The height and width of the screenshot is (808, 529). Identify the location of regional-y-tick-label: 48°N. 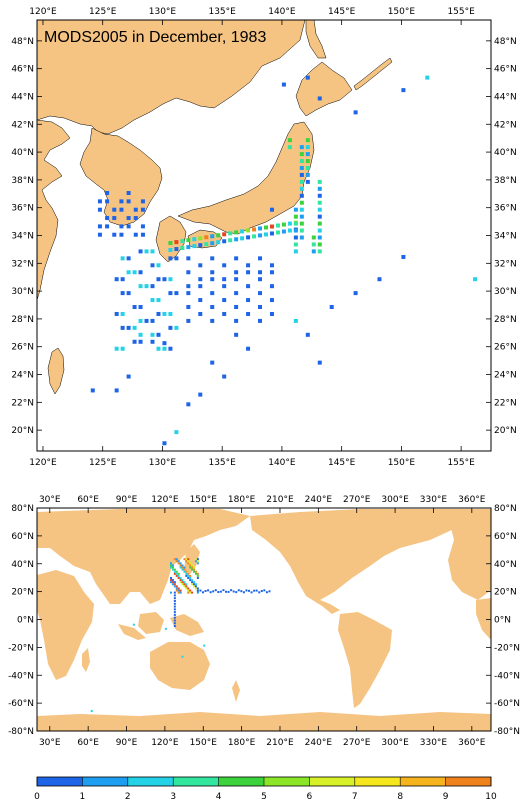
(22, 42).